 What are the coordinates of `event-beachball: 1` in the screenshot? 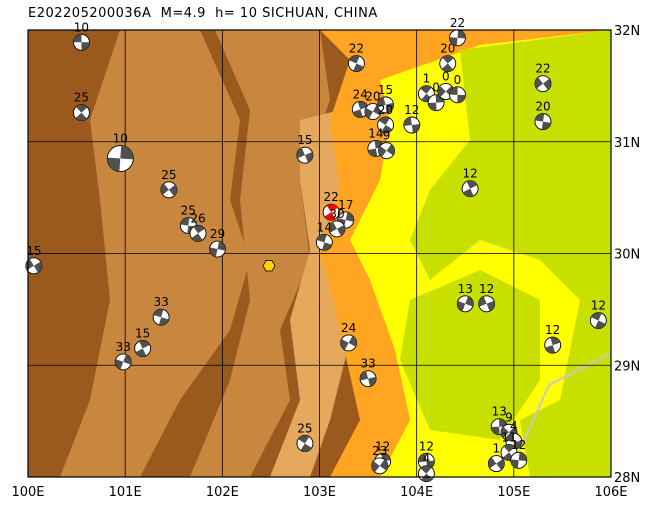 It's located at (496, 458).